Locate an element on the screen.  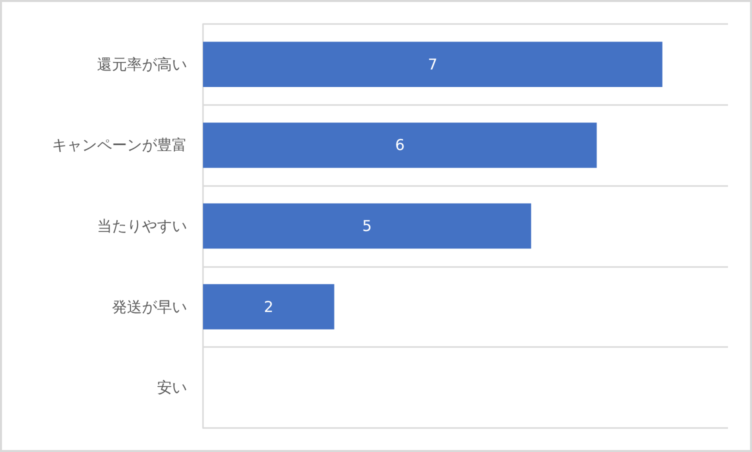
data-label: 6 is located at coordinates (400, 145).